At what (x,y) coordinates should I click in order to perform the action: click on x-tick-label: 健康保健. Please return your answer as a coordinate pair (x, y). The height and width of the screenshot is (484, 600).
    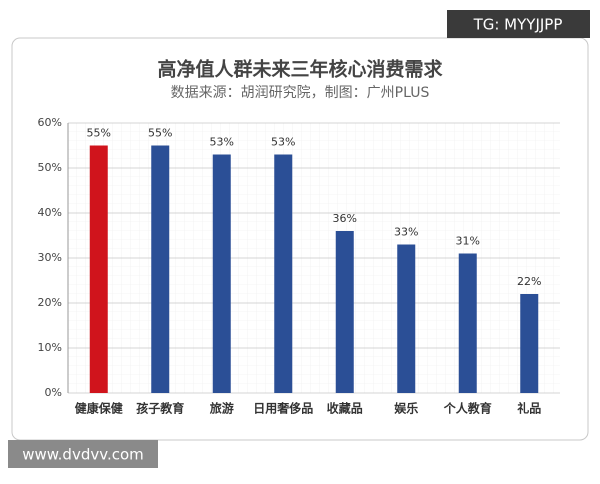
    Looking at the image, I should click on (99, 408).